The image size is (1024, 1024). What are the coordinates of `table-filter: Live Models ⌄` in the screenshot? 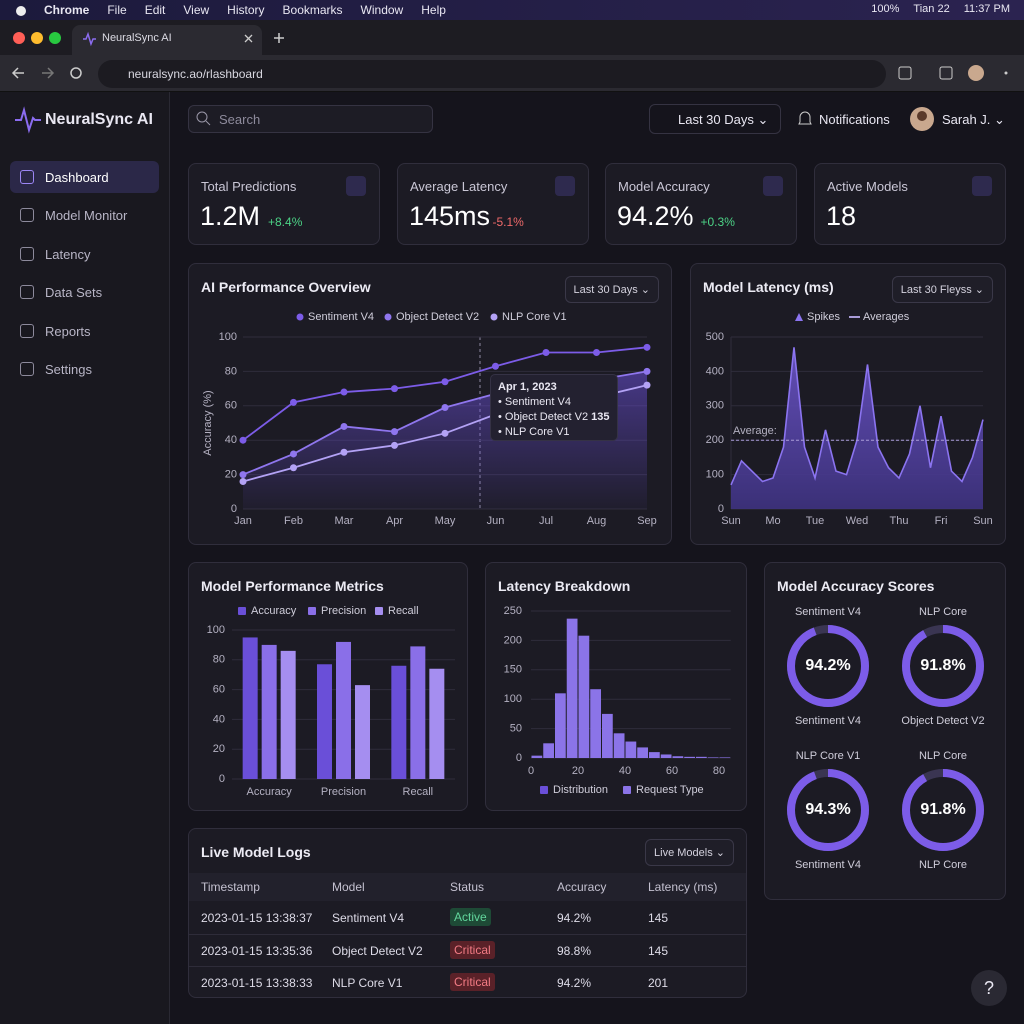 It's located at (689, 852).